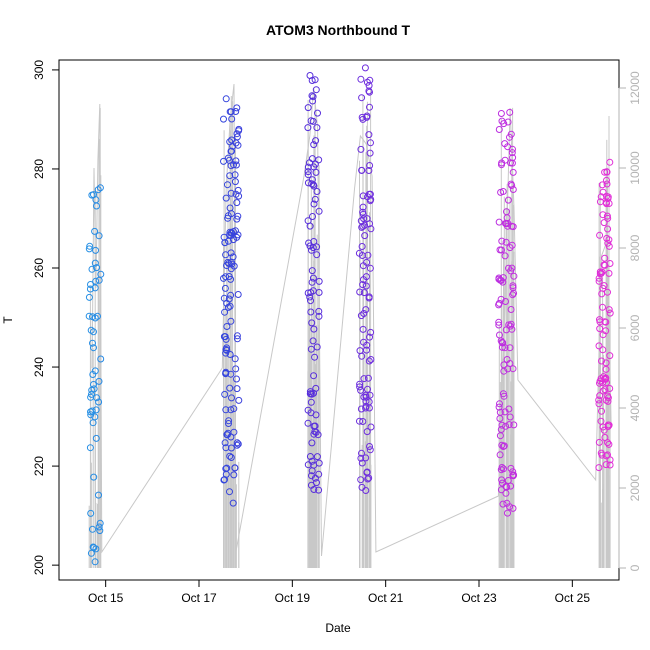 The image size is (650, 650). Describe the element at coordinates (635, 327) in the screenshot. I see `y2-tick-label: 6000` at that location.